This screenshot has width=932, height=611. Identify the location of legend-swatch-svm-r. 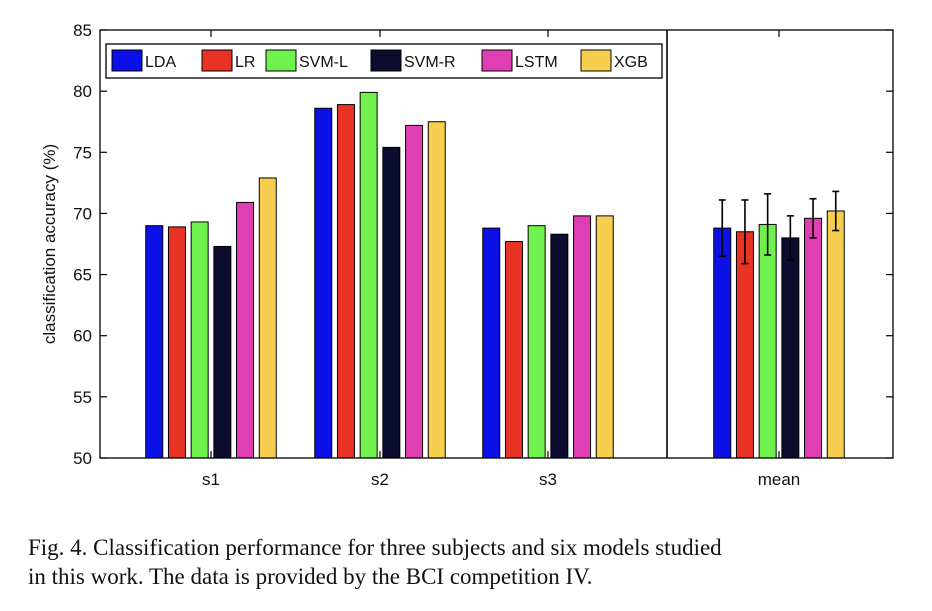
(386, 60).